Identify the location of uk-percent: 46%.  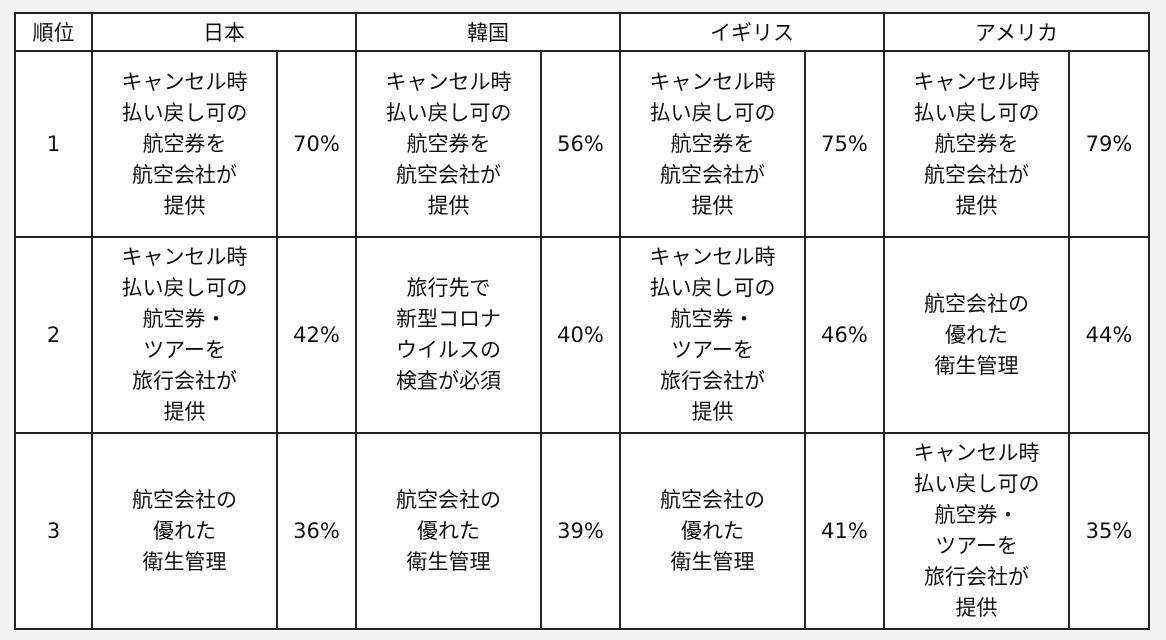
(844, 335).